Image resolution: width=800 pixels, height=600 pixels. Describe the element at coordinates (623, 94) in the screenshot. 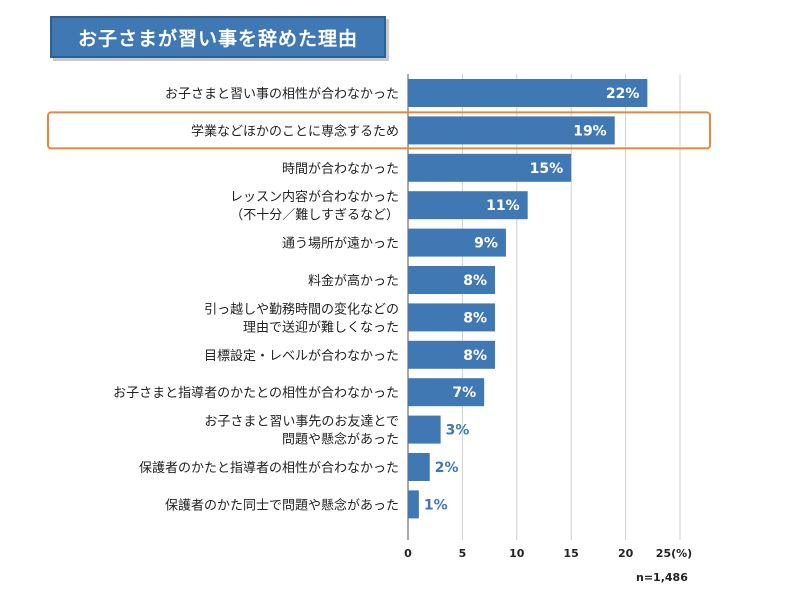

I see `data-label: 22%` at that location.